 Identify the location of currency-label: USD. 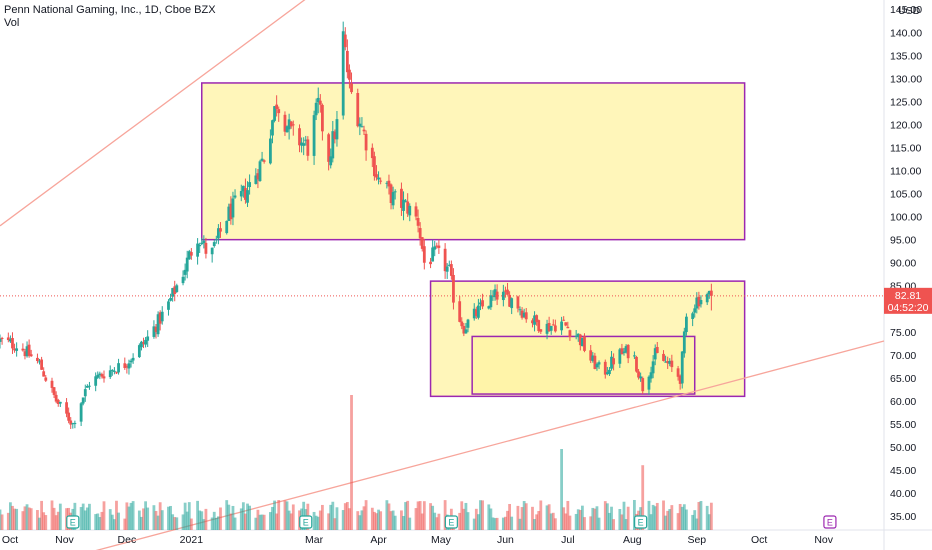
(909, 11).